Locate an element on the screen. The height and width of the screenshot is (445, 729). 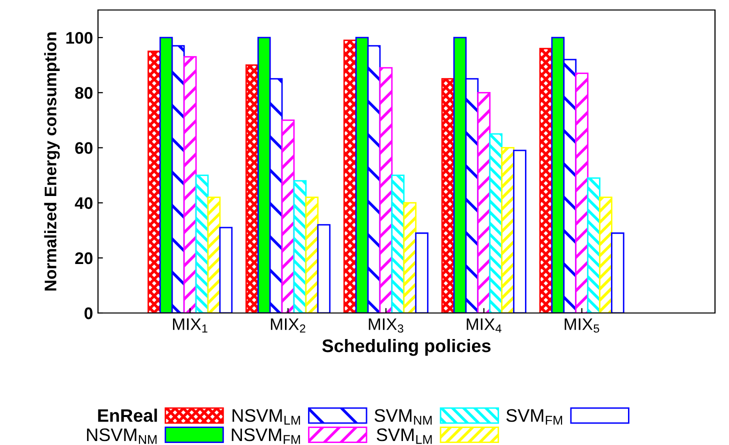
legend-label: NSVM$_{FM}$ is located at coordinates (266, 436).